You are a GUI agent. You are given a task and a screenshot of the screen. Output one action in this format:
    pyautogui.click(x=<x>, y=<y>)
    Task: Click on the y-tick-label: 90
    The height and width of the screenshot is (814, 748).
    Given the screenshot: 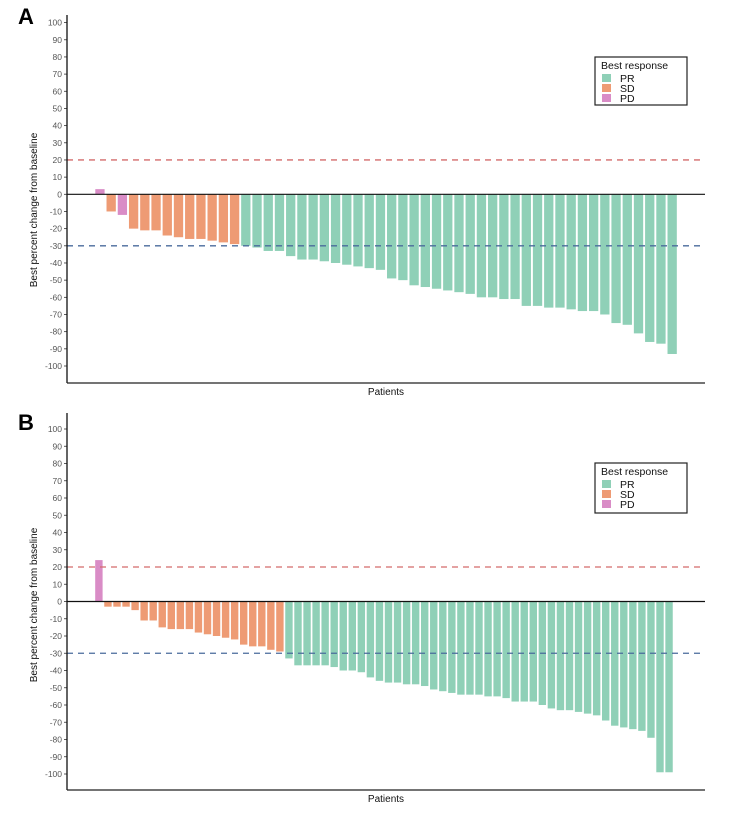 What is the action you would take?
    pyautogui.click(x=58, y=40)
    